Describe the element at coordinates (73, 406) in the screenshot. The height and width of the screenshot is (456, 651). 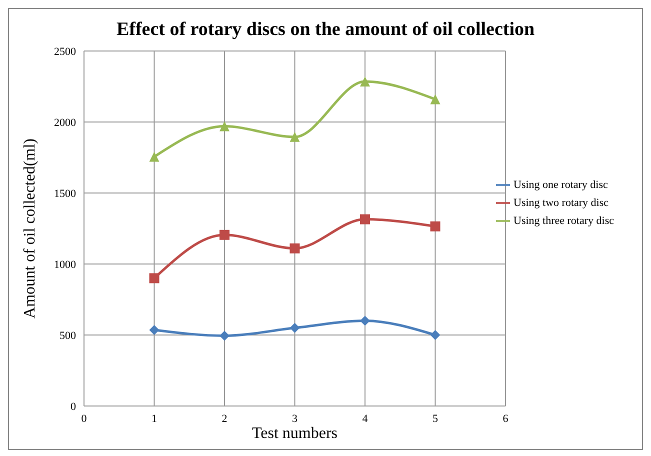
I see `y-tick-label: 0` at that location.